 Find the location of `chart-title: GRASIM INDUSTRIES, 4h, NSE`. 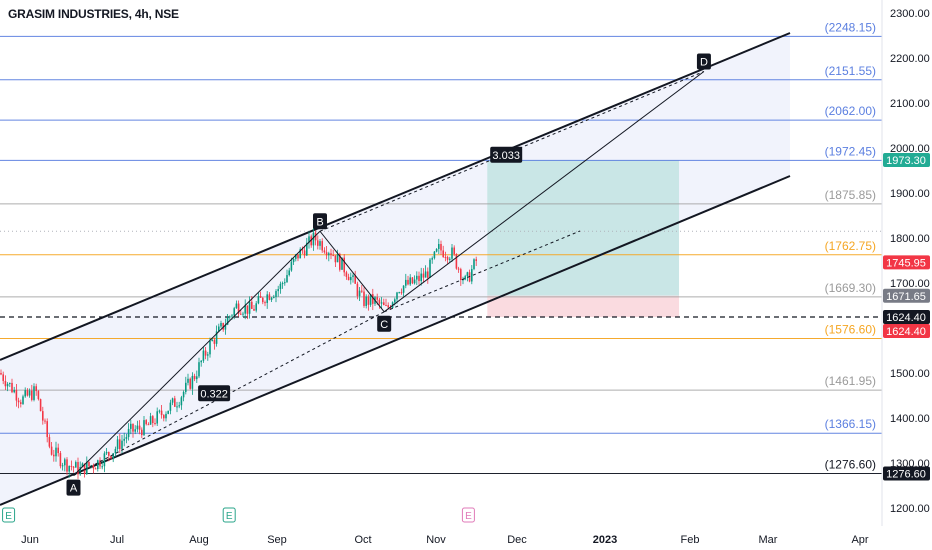

chart-title: GRASIM INDUSTRIES, 4h, NSE is located at coordinates (93, 14).